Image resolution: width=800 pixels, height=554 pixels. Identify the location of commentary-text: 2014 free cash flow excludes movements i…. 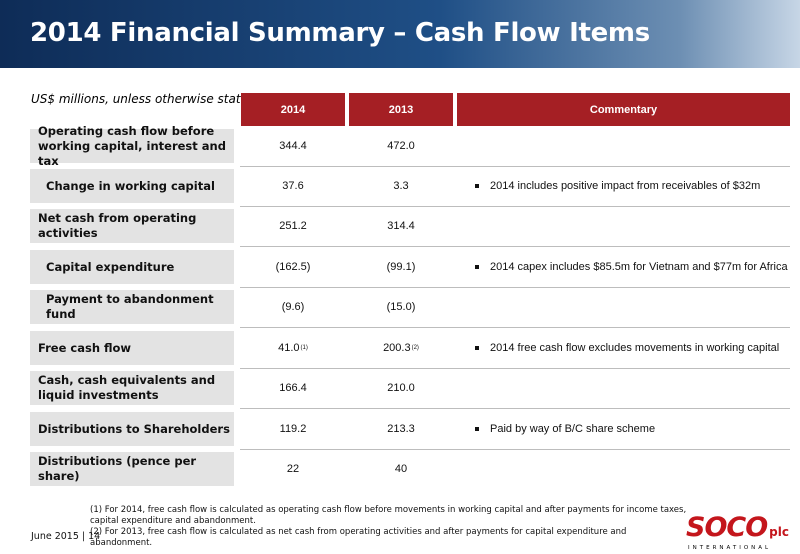
(635, 348).